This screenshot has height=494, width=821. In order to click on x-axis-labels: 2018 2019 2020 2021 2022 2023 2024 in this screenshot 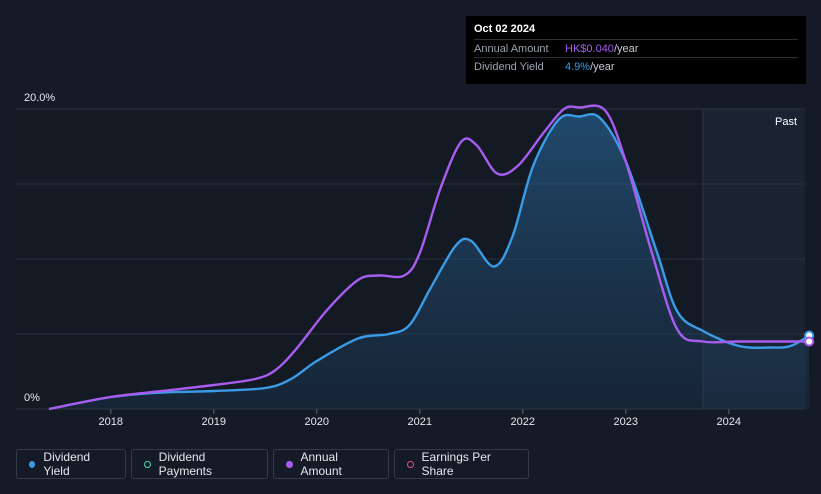, I will do `click(420, 418)`.